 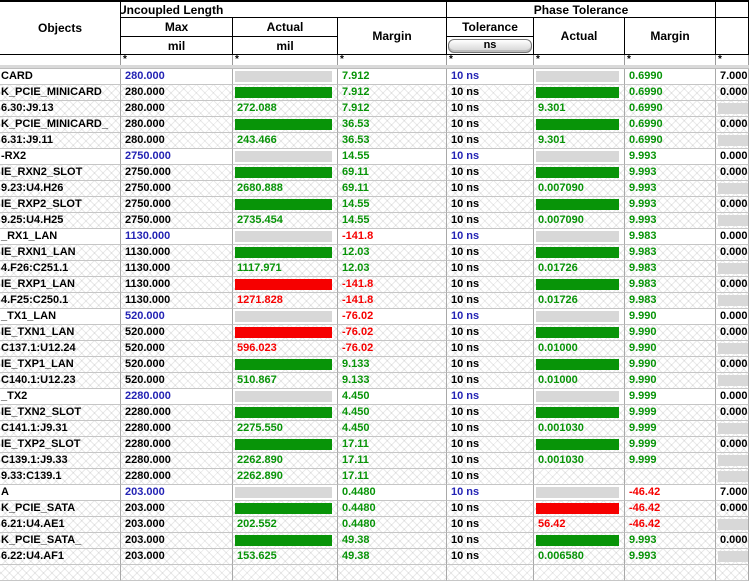 What do you see at coordinates (60, 253) in the screenshot?
I see `objects-cell: IE_RXN1_LAN` at bounding box center [60, 253].